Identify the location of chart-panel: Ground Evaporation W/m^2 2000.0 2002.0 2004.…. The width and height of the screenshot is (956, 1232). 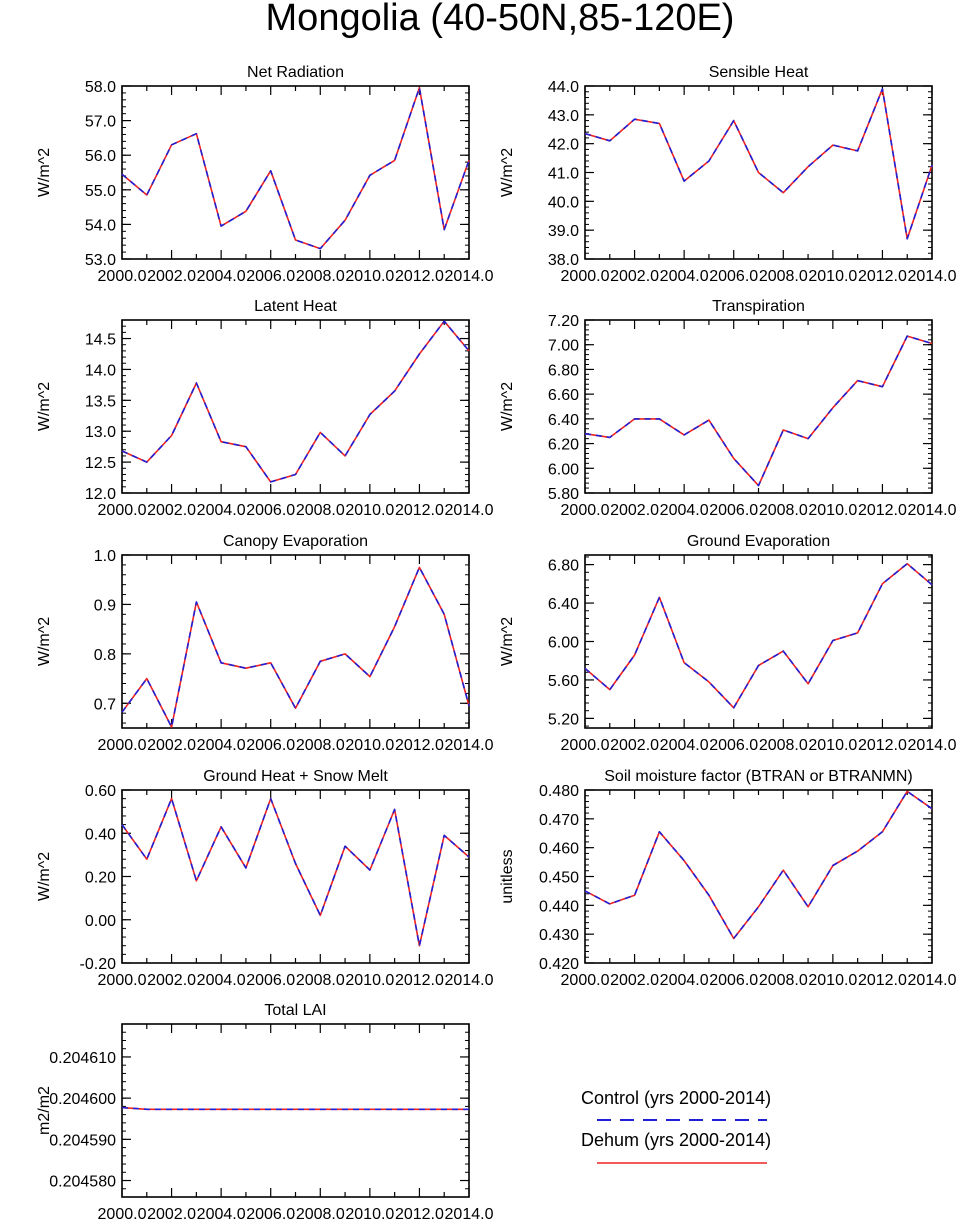
(727, 643).